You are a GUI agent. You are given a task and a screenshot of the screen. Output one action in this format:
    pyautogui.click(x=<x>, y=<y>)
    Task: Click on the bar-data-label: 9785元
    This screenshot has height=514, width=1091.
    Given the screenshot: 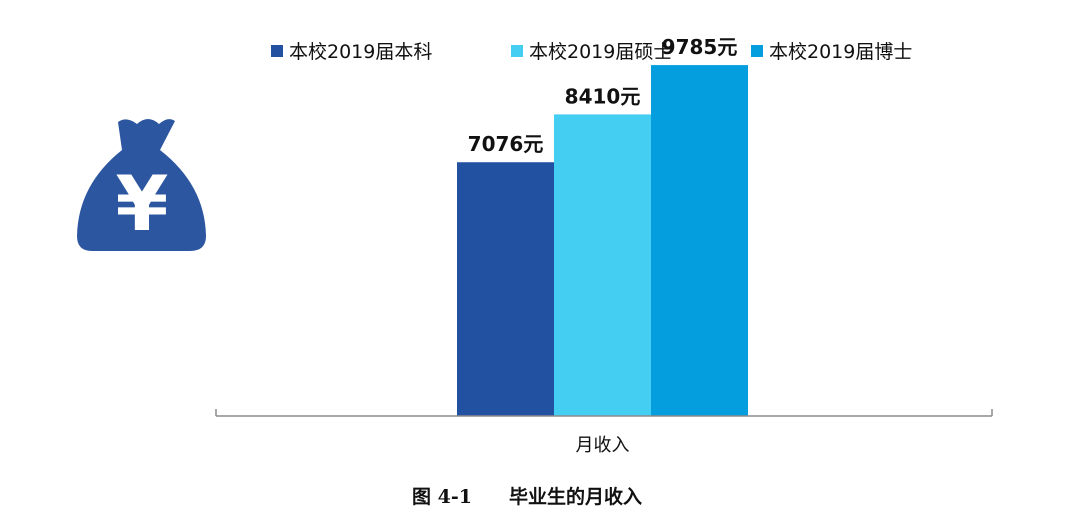 What is the action you would take?
    pyautogui.click(x=700, y=47)
    